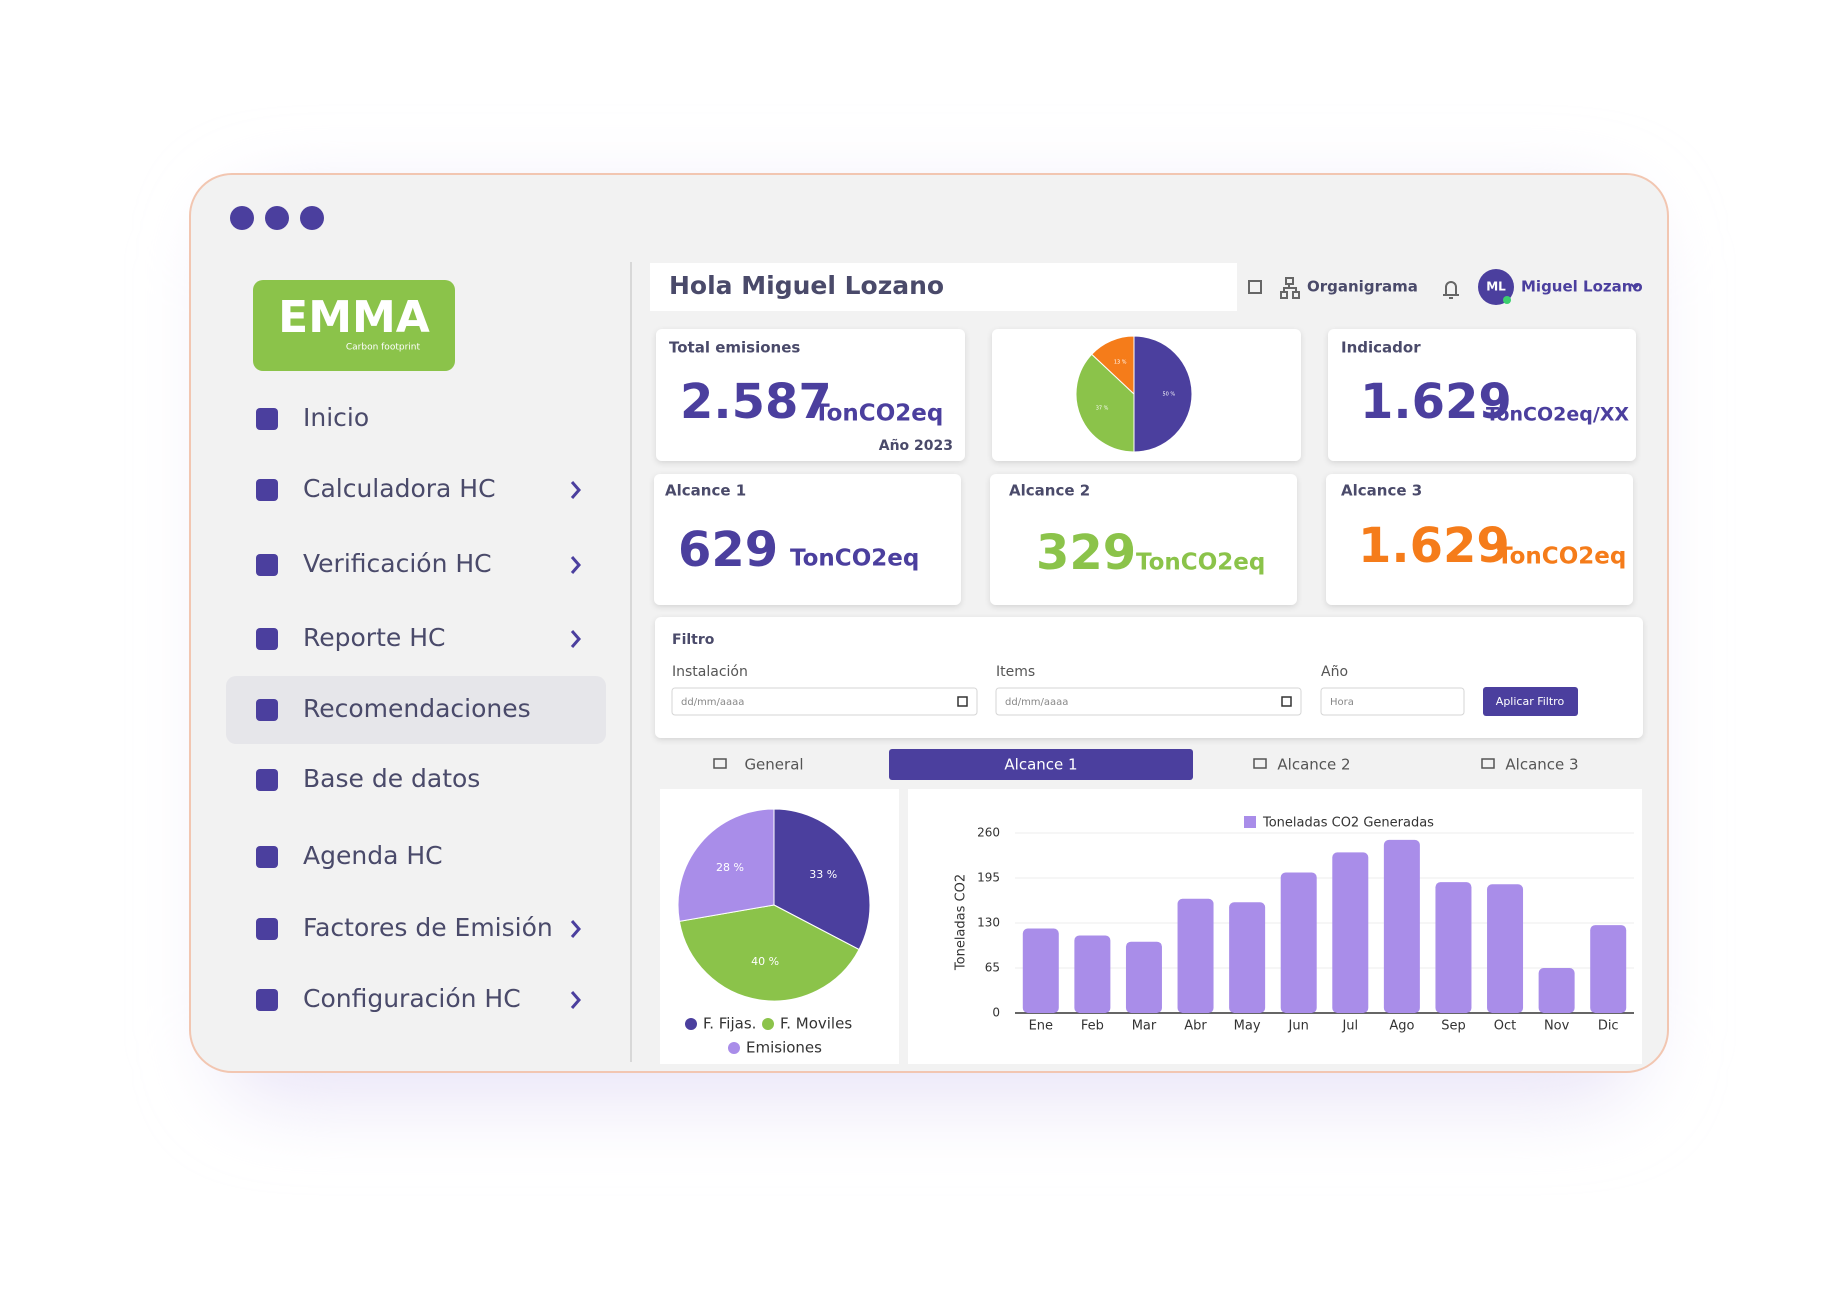  What do you see at coordinates (412, 998) in the screenshot?
I see `menu-item: Configuración HC` at bounding box center [412, 998].